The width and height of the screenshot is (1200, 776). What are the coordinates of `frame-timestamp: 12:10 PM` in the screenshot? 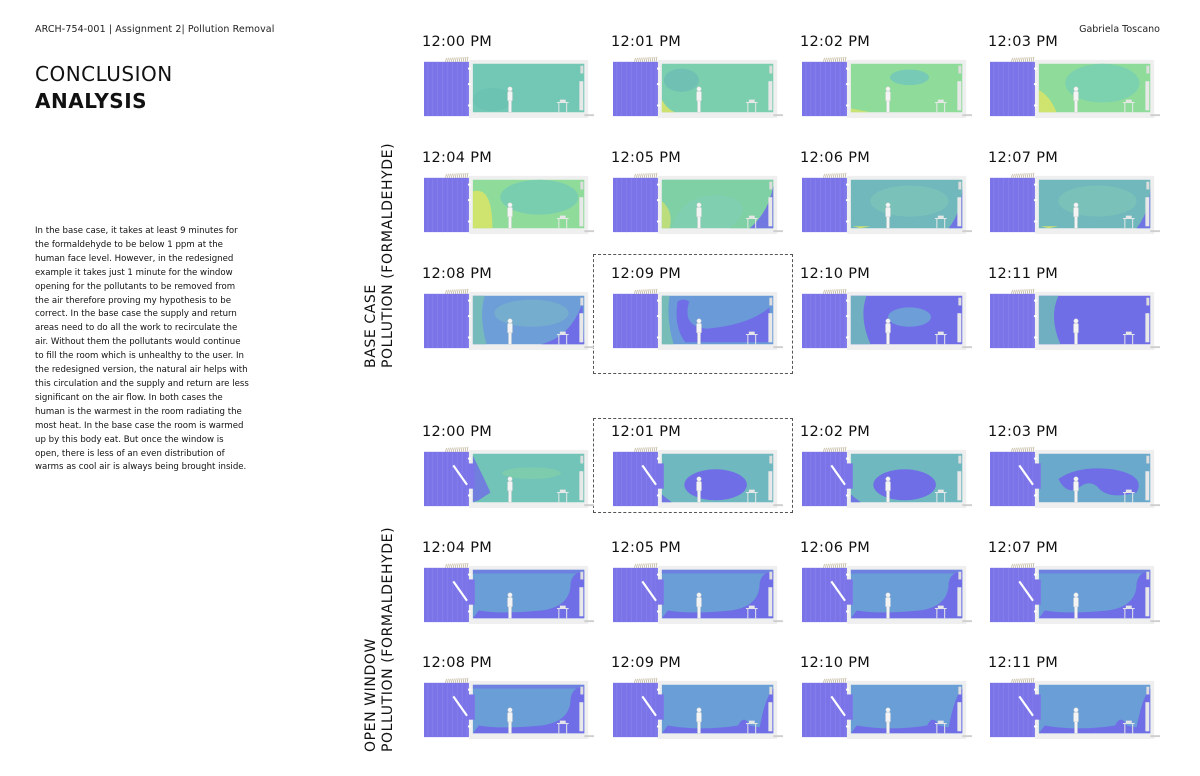 It's located at (835, 663).